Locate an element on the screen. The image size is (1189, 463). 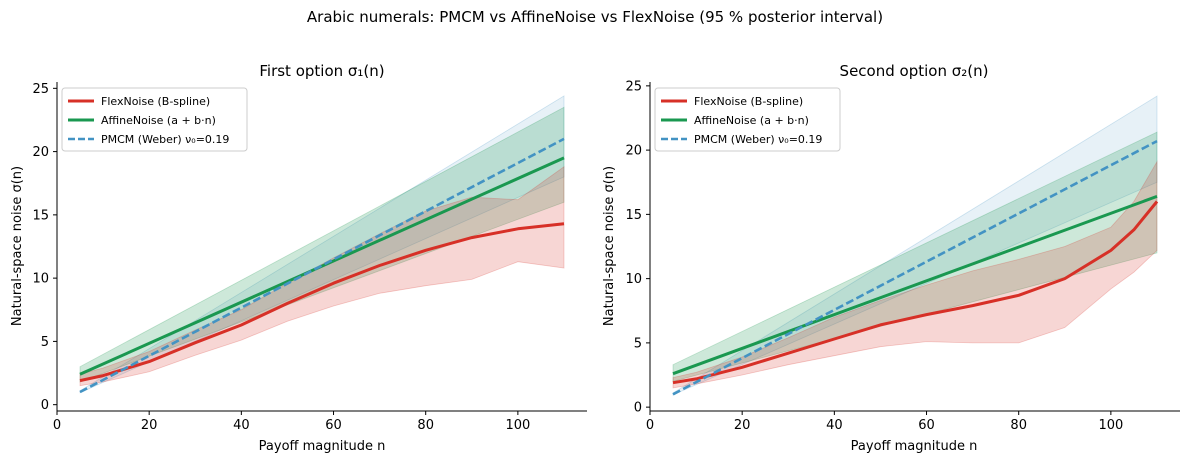
line-flex is located at coordinates (322, 302).